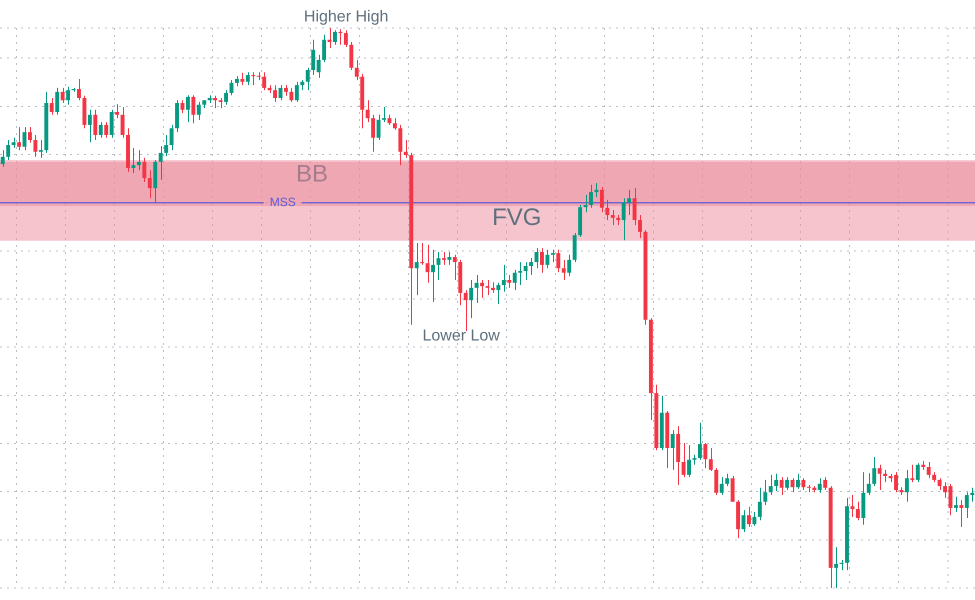 Image resolution: width=975 pixels, height=600 pixels. What do you see at coordinates (283, 202) in the screenshot?
I see `ref-line-label: MSS` at bounding box center [283, 202].